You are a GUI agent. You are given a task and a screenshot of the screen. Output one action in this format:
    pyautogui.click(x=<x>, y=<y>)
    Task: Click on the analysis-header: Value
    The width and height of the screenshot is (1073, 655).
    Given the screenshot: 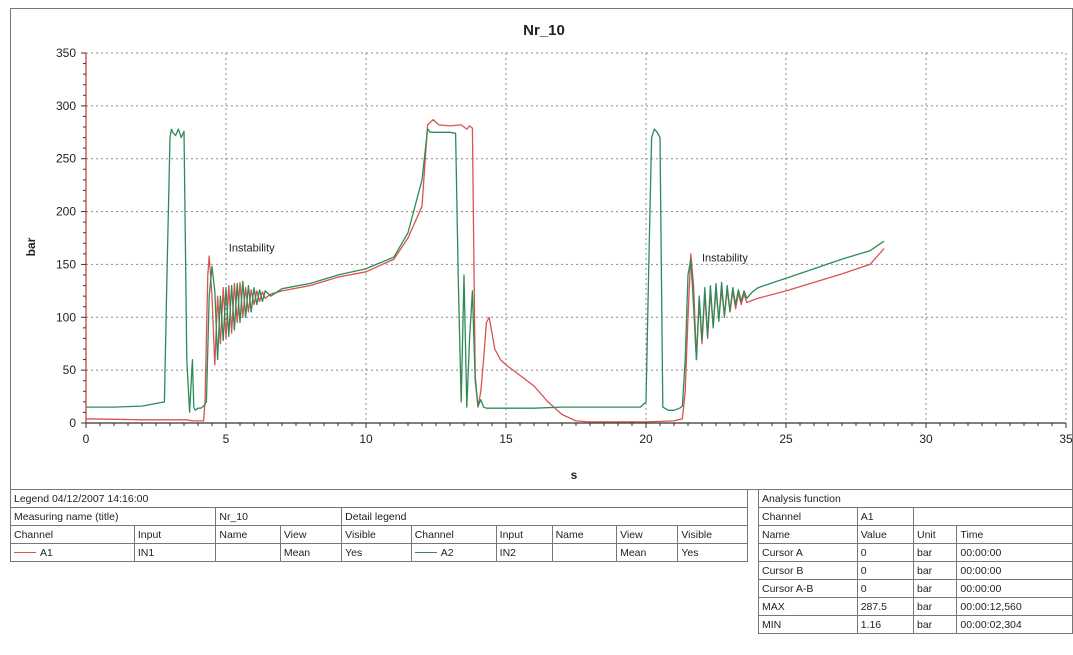 What is the action you would take?
    pyautogui.click(x=885, y=534)
    